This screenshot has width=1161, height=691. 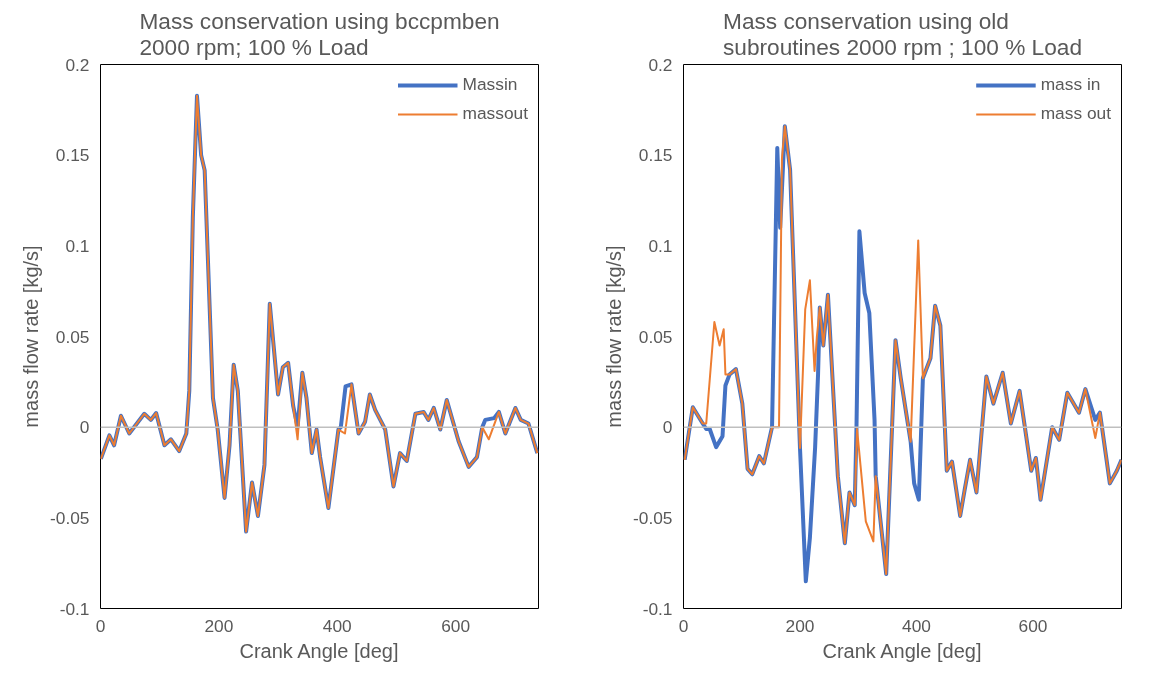 What do you see at coordinates (902, 33) in the screenshot?
I see `chart-title: Mass conservation using old subroutines 2000 rpm ; 100 % Load` at bounding box center [902, 33].